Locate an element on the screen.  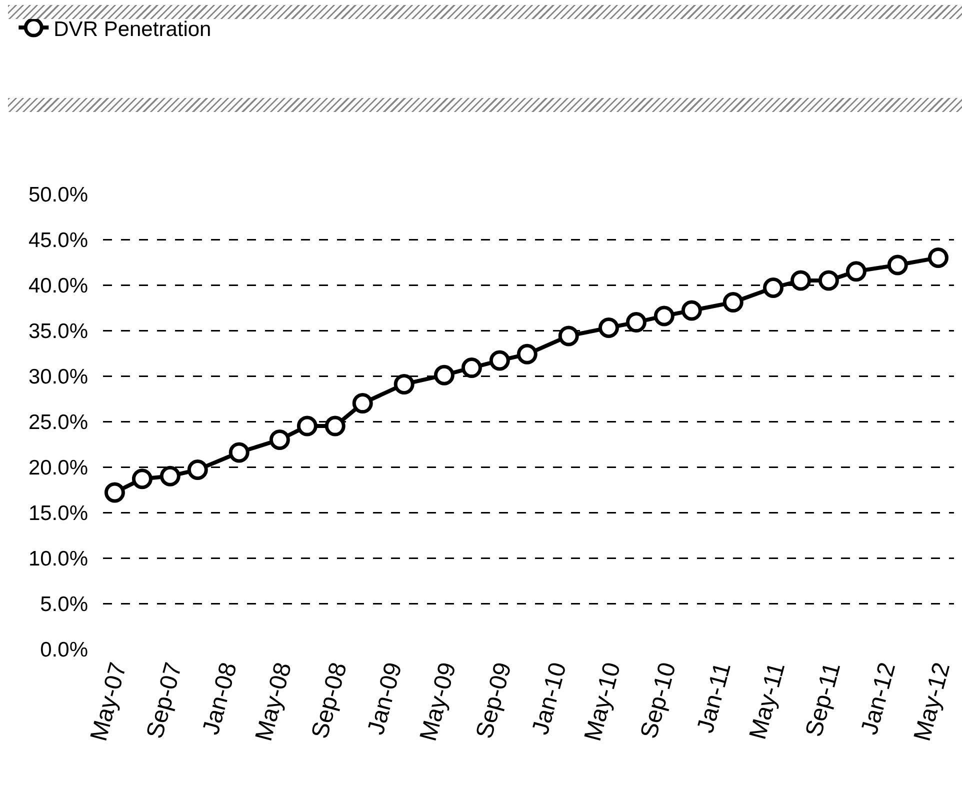
x-tick-label: May-07 is located at coordinates (108, 702).